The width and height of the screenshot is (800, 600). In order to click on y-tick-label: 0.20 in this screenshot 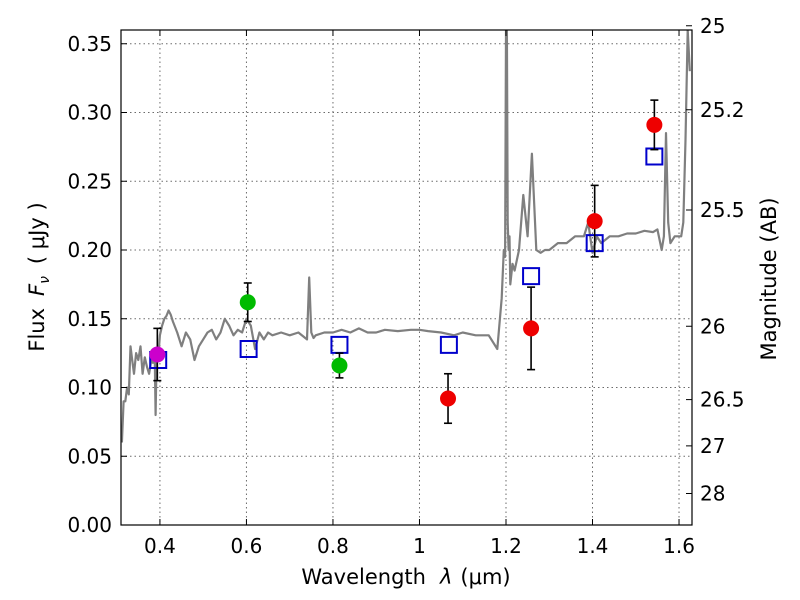, I will do `click(89, 250)`.